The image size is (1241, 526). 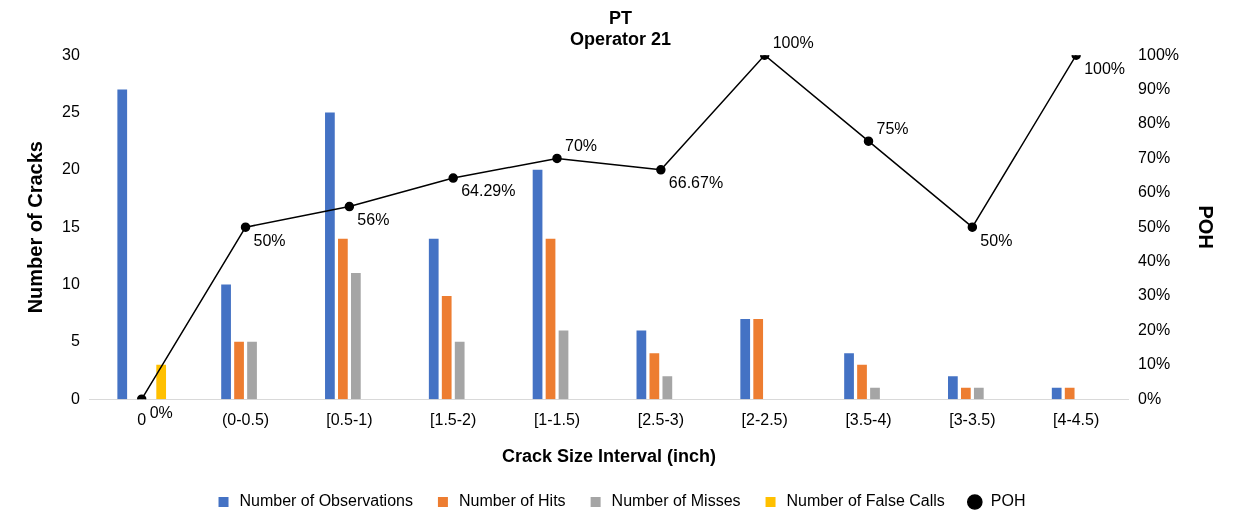 I want to click on y2-tick-label: 80%, so click(x=1154, y=123).